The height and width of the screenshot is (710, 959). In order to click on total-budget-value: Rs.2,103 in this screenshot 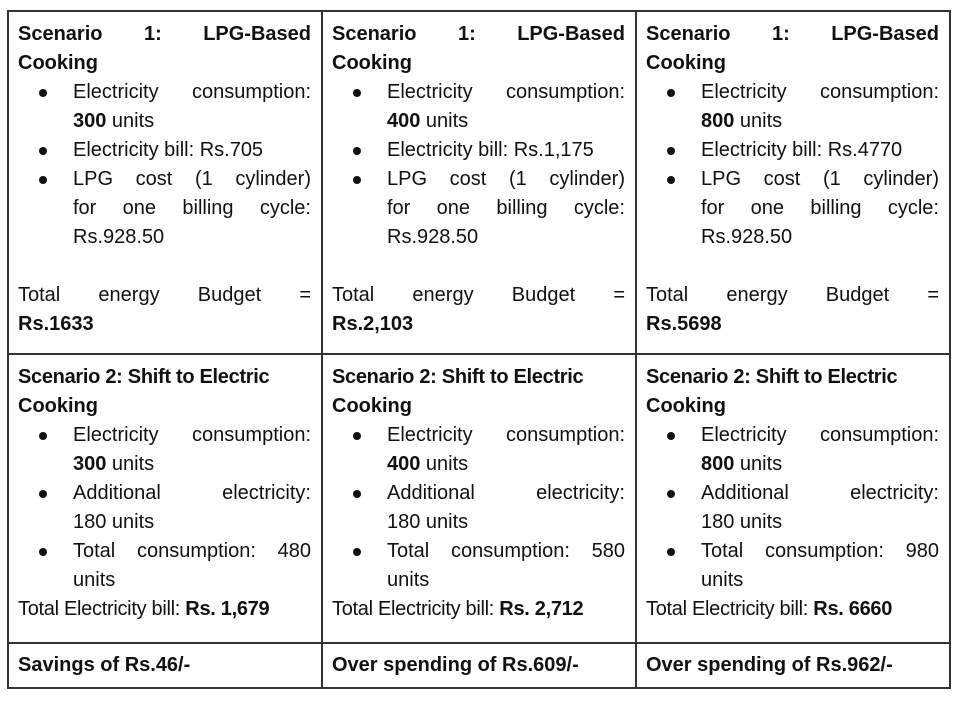, I will do `click(373, 324)`.